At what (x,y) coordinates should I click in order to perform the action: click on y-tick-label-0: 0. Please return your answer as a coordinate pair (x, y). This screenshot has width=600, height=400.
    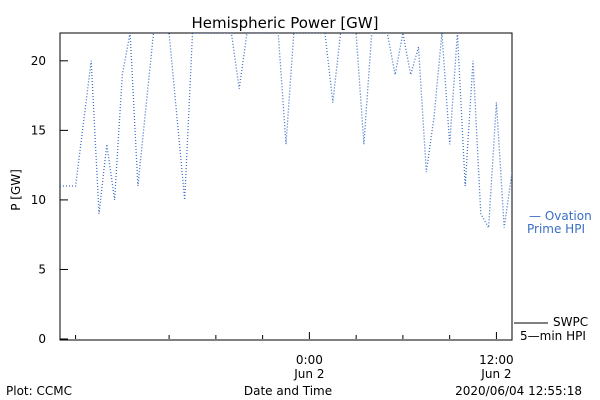
    Looking at the image, I should click on (42, 339).